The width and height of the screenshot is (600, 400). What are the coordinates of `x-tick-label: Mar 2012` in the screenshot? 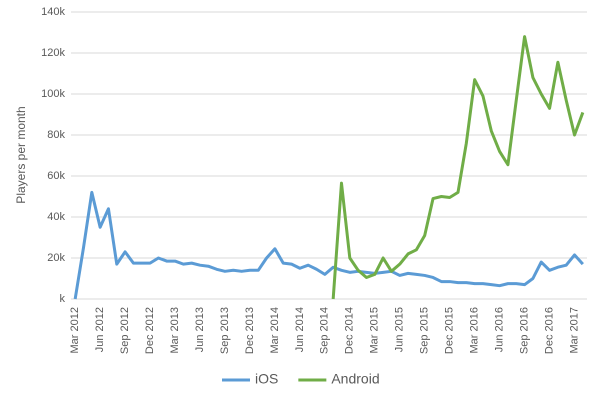 It's located at (75, 330).